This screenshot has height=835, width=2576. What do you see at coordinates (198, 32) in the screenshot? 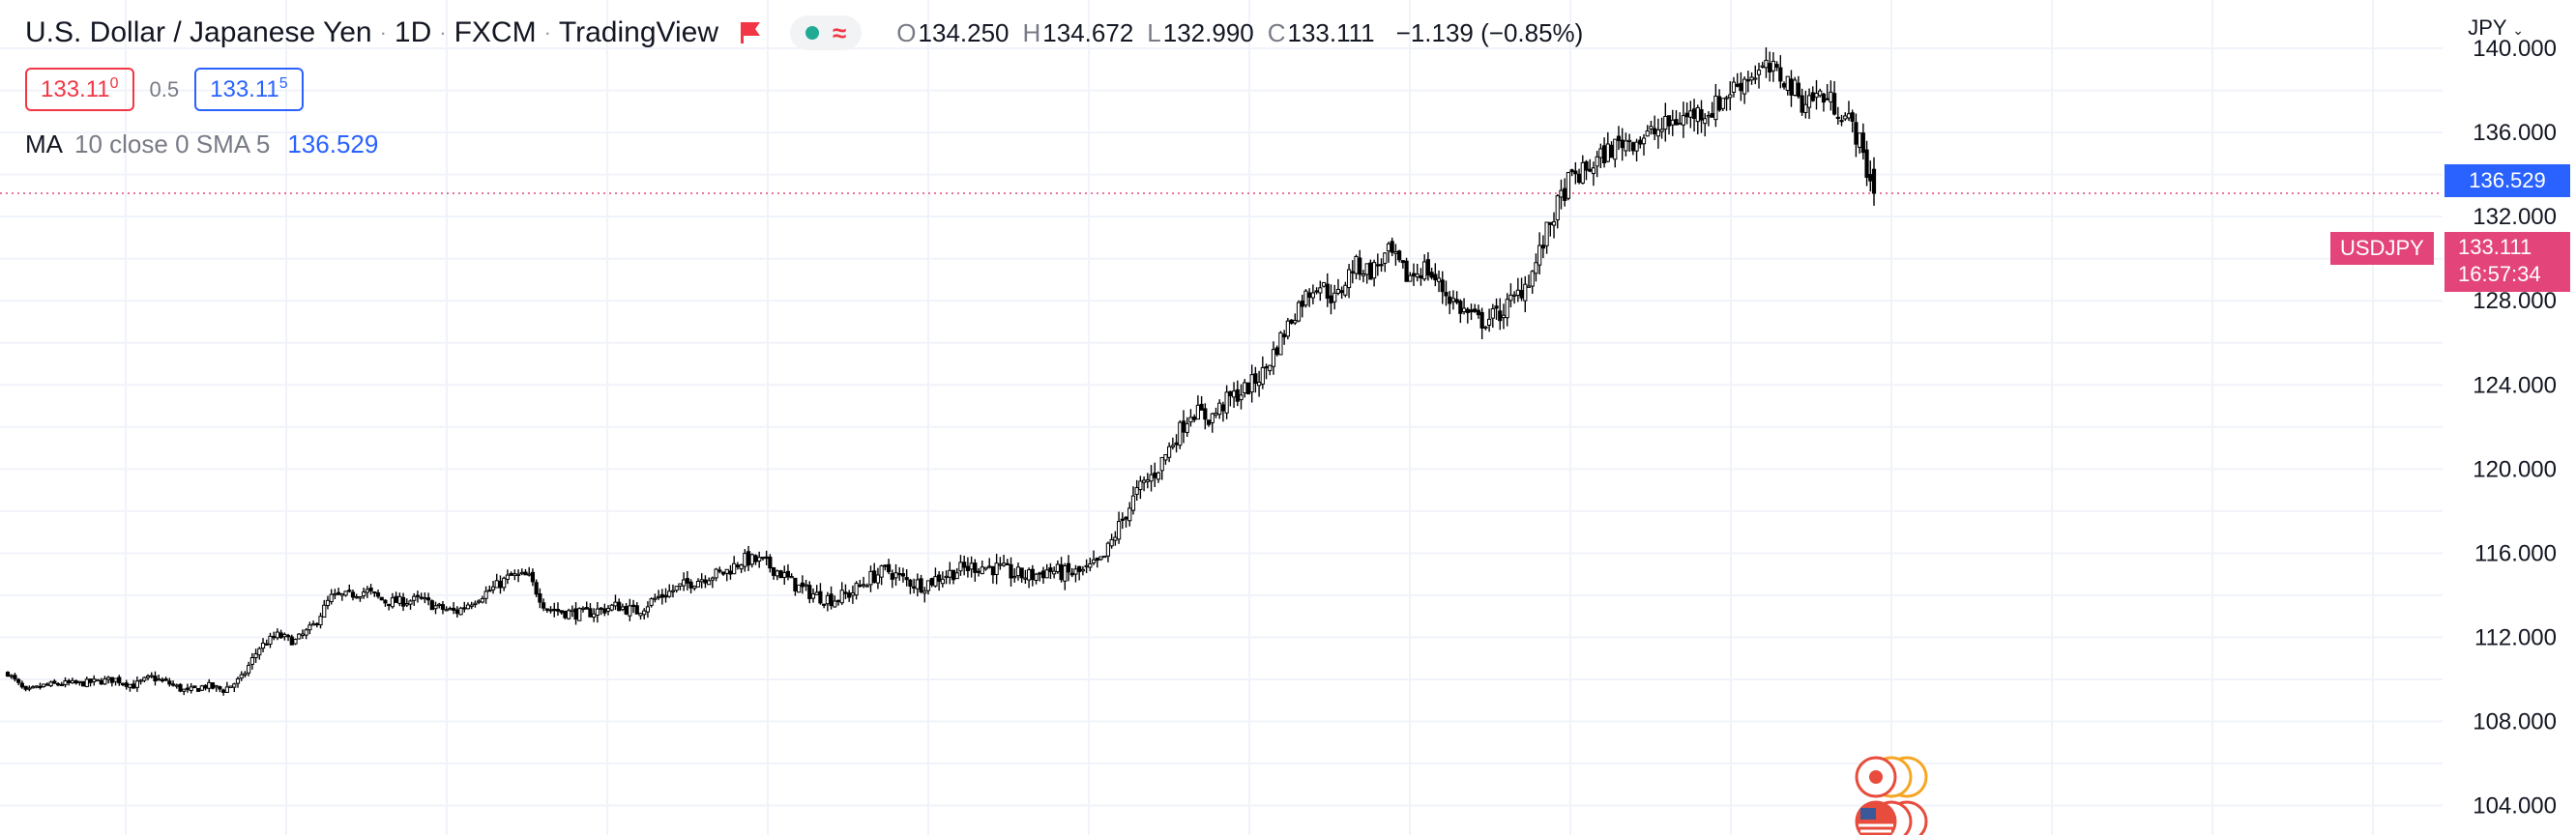
I see `symbol-name: U.S. Dollar / Japanese Yen` at bounding box center [198, 32].